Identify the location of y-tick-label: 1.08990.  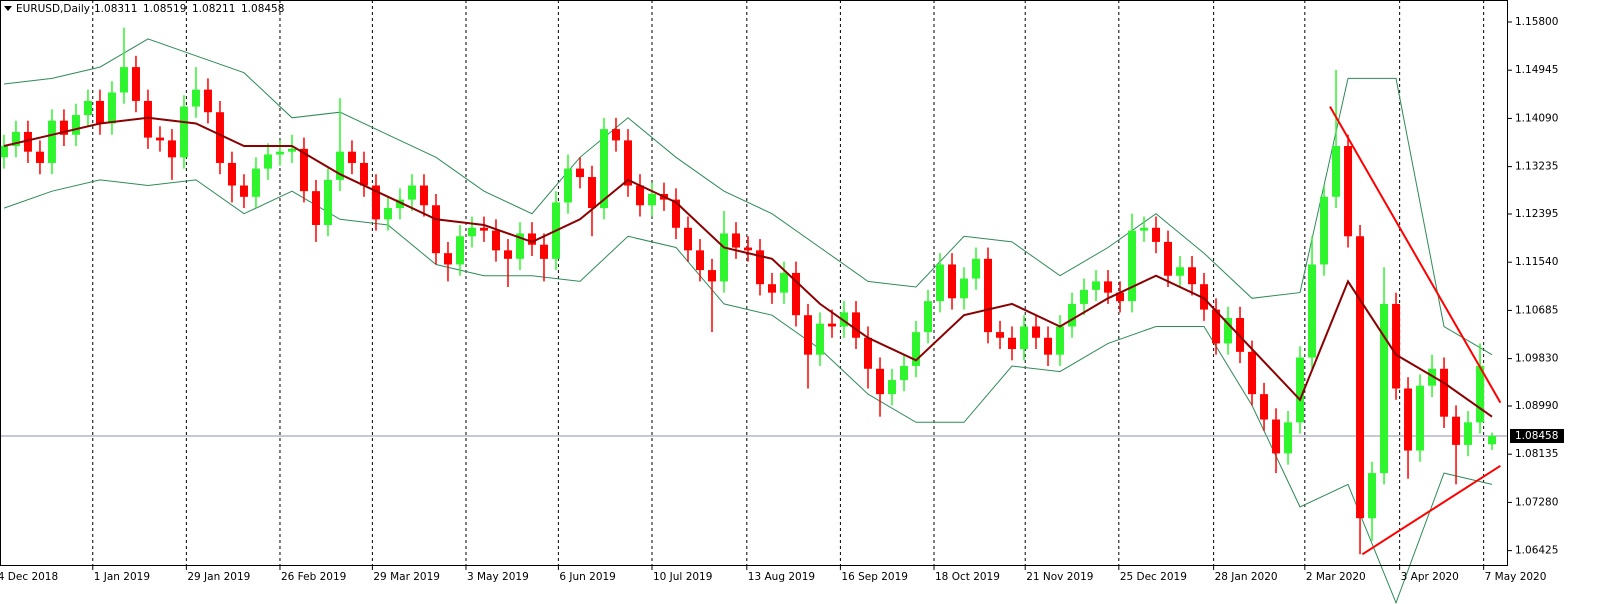
(1536, 406).